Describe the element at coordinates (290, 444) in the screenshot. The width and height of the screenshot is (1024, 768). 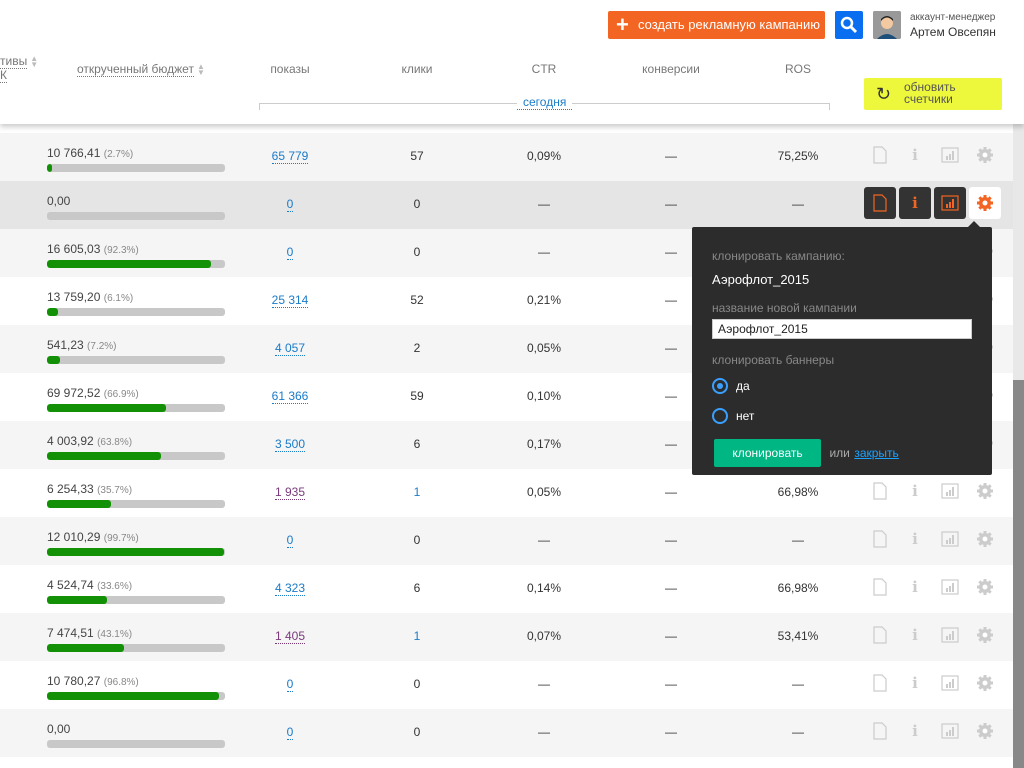
I see `impressions-link: 3 500` at that location.